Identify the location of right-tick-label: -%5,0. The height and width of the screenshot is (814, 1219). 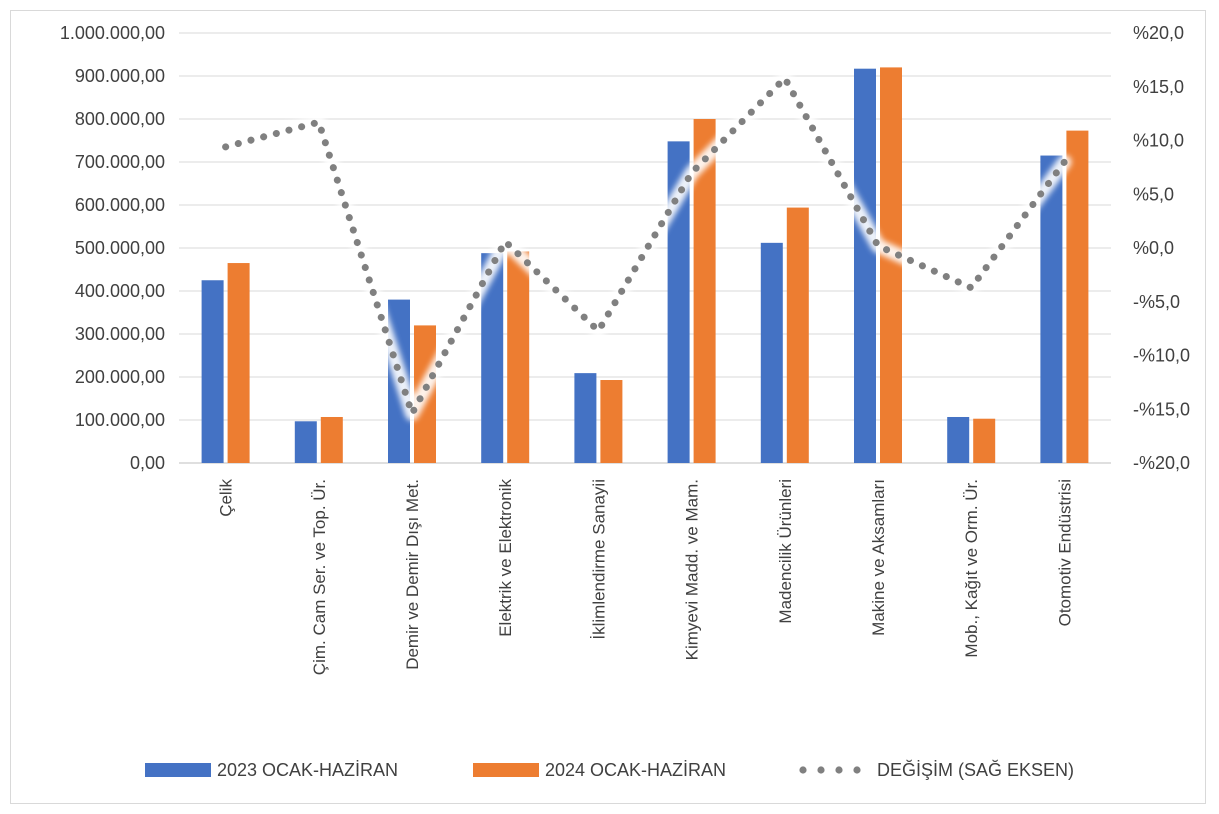
(1156, 302).